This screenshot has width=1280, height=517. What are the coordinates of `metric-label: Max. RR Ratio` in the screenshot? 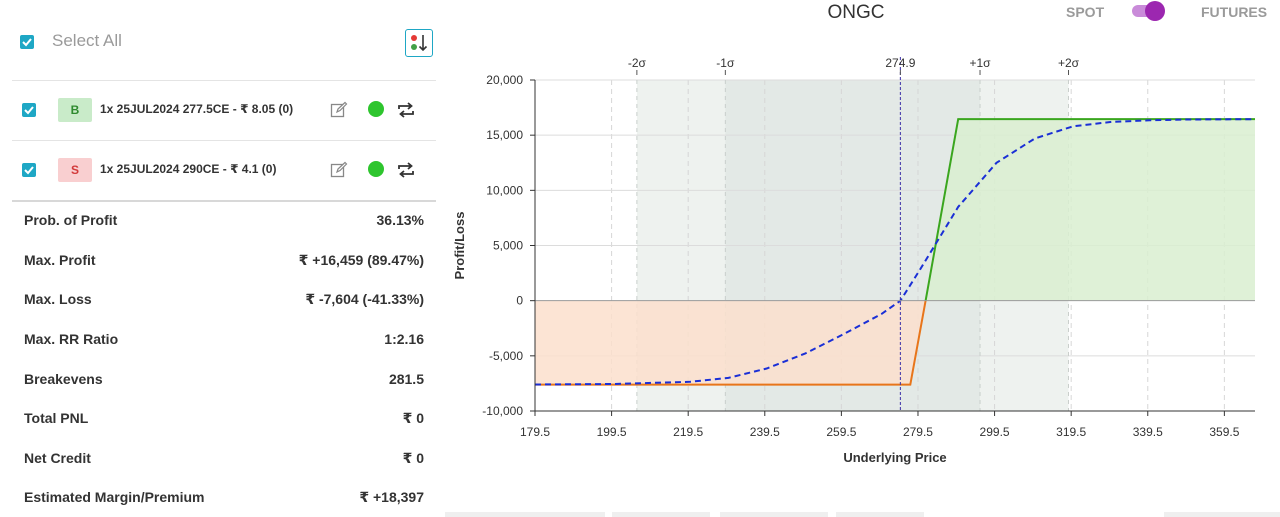 It's located at (71, 339).